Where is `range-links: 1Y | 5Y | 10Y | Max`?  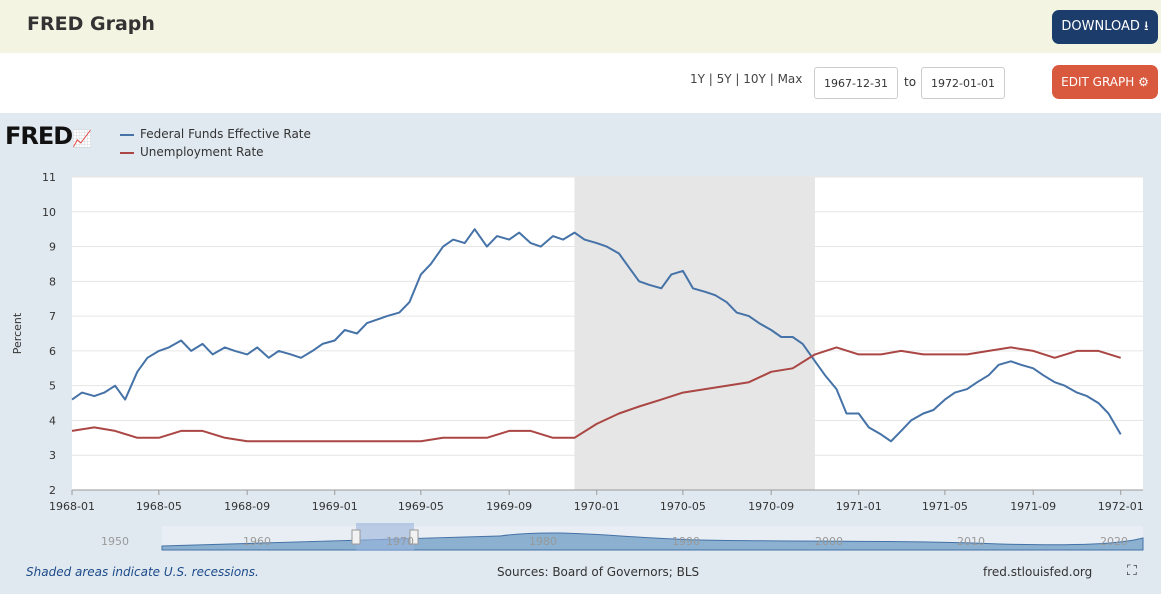
range-links: 1Y | 5Y | 10Y | Max is located at coordinates (746, 79).